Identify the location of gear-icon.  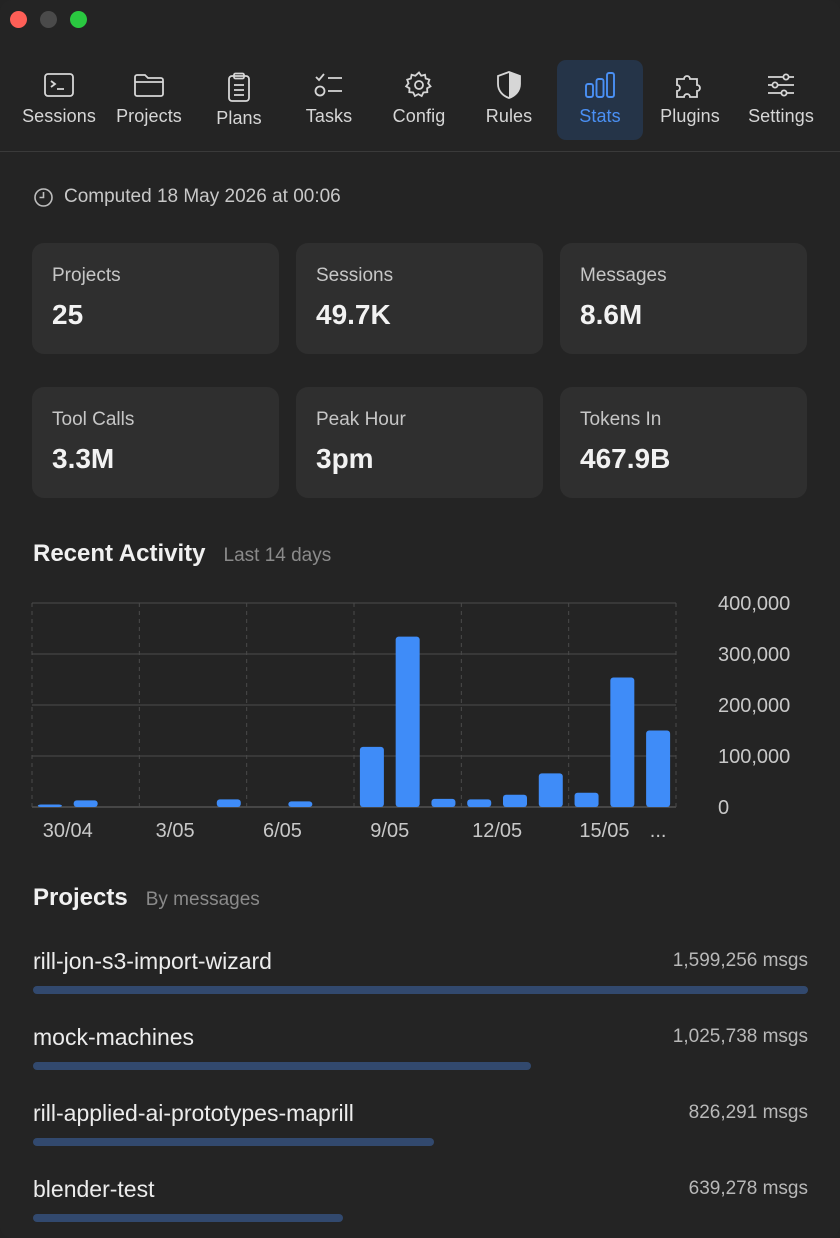
(418, 84).